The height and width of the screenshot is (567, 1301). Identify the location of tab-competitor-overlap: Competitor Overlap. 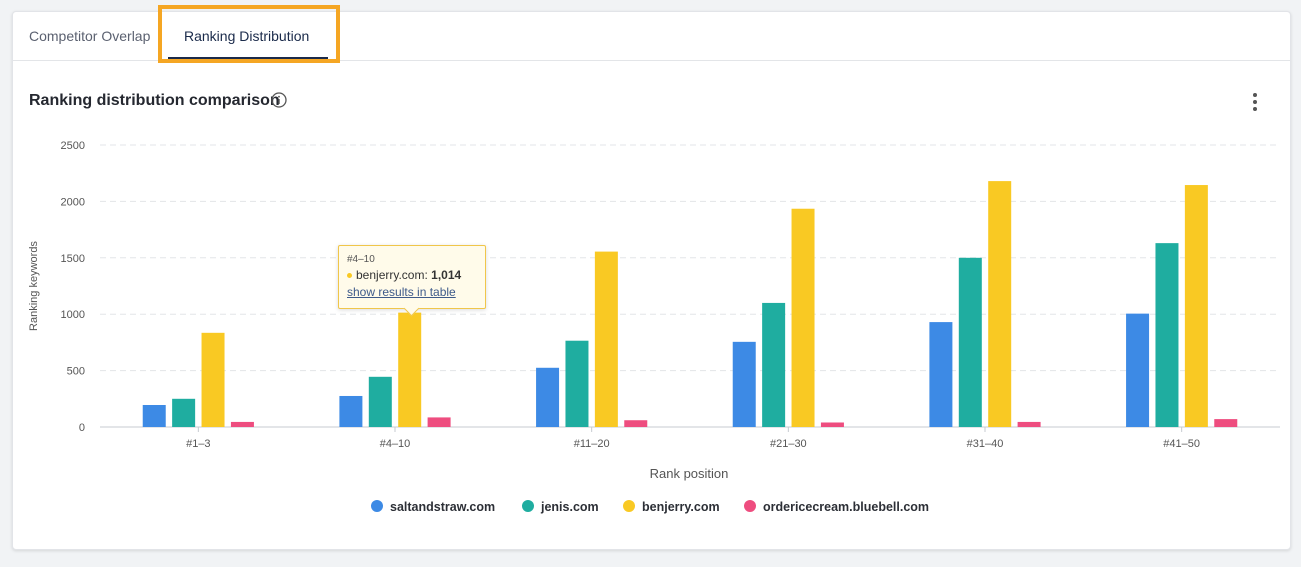
(90, 36).